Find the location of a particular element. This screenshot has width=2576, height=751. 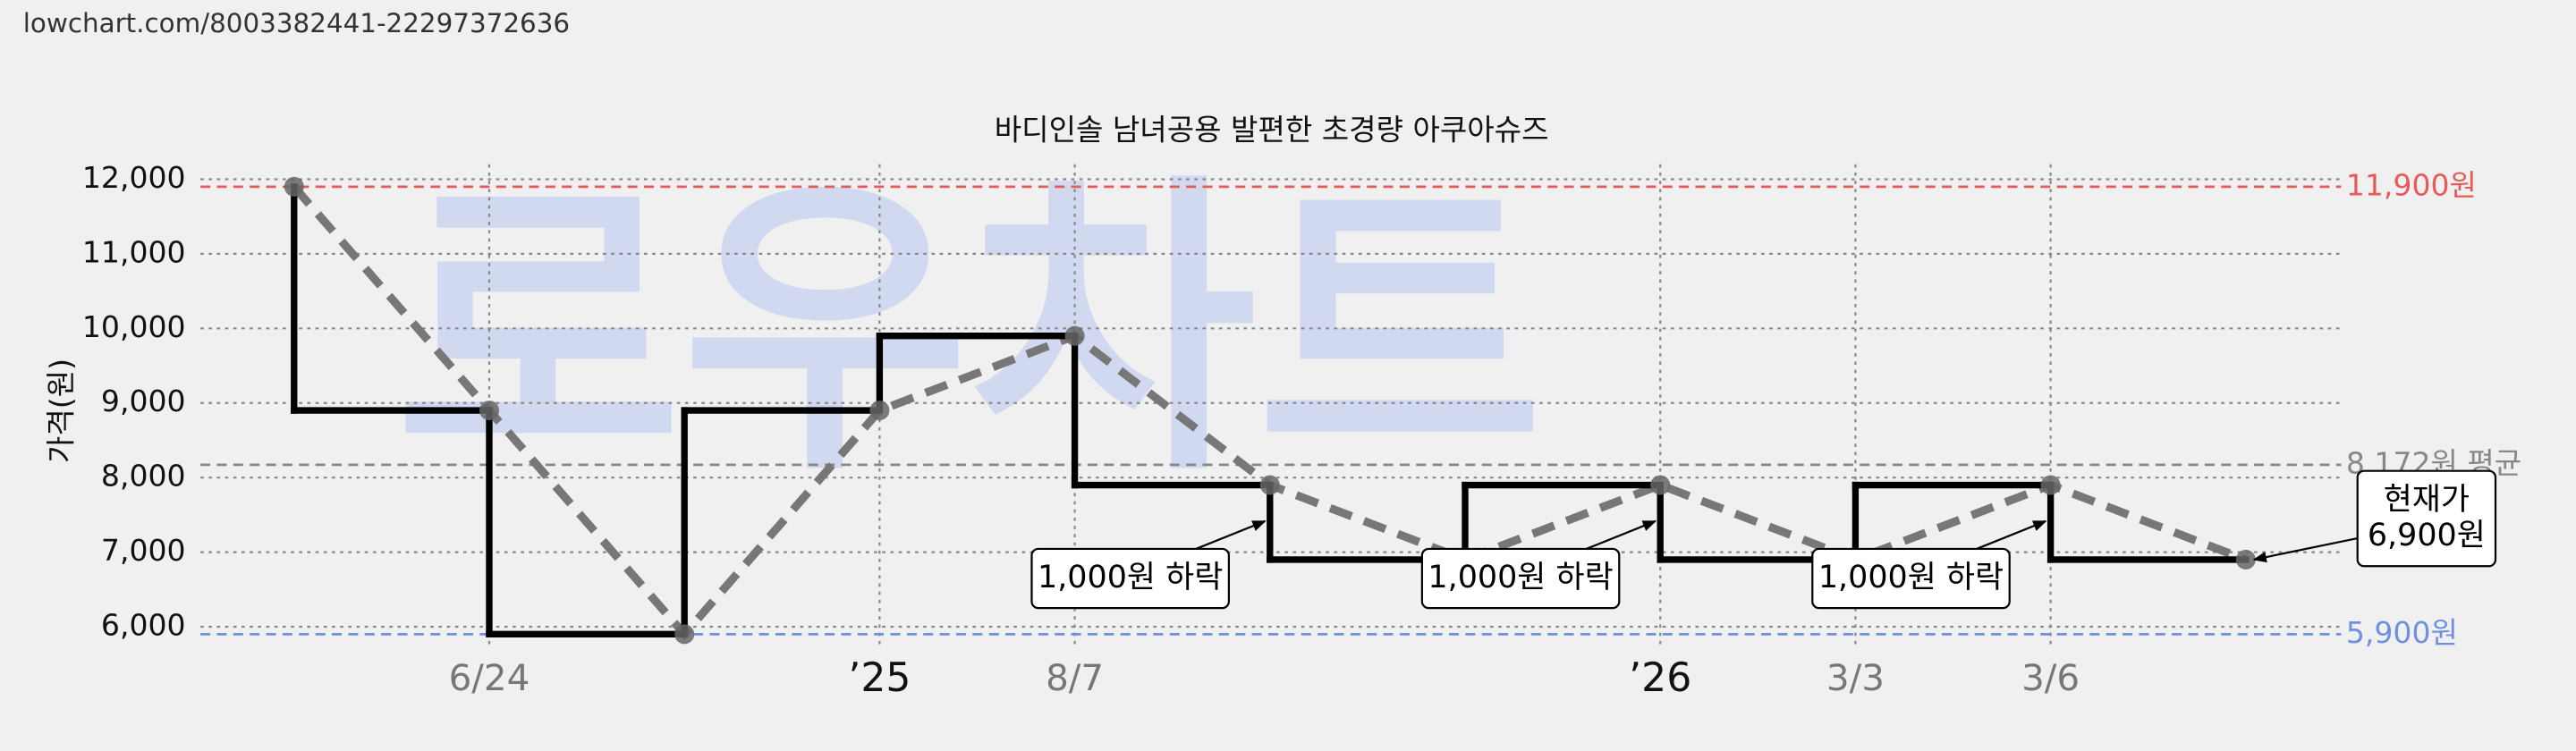

x-tick-label: ’25 is located at coordinates (879, 678).